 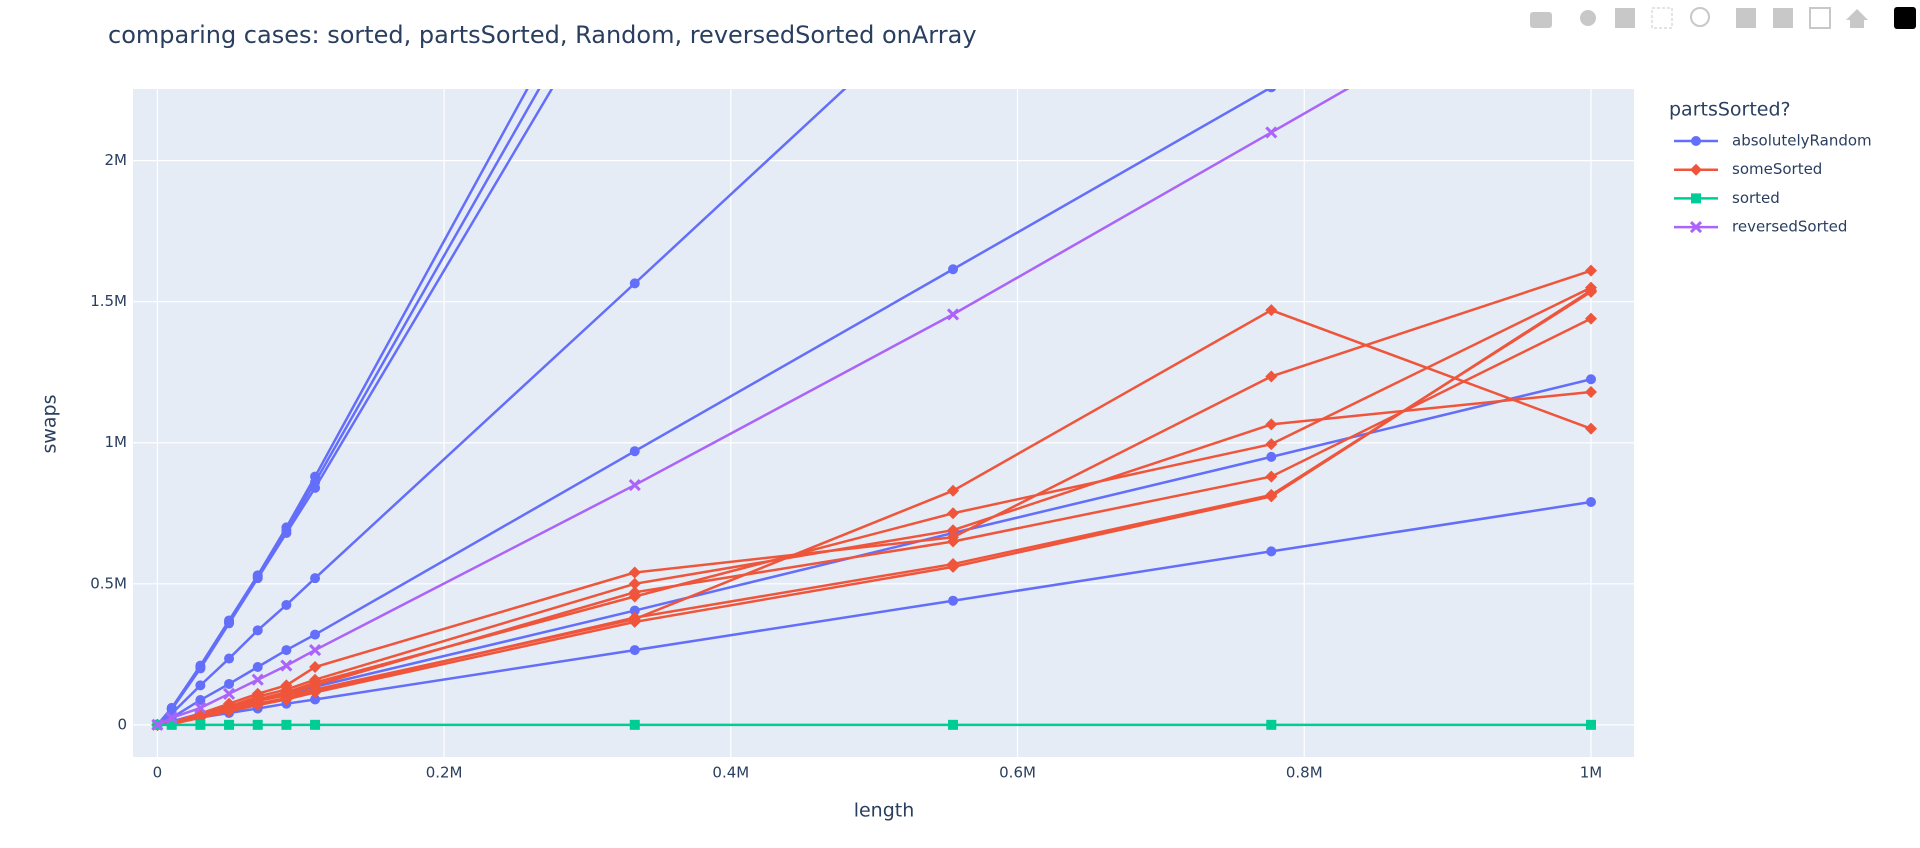 I want to click on legend-label: sorted, so click(x=1756, y=198).